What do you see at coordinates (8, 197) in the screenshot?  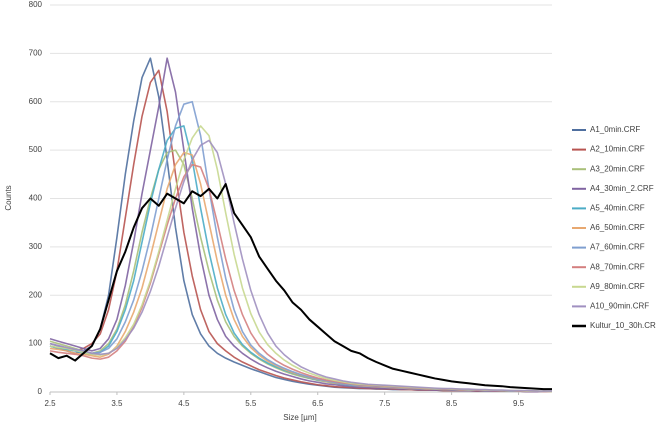 I see `y-axis-title: Counts` at bounding box center [8, 197].